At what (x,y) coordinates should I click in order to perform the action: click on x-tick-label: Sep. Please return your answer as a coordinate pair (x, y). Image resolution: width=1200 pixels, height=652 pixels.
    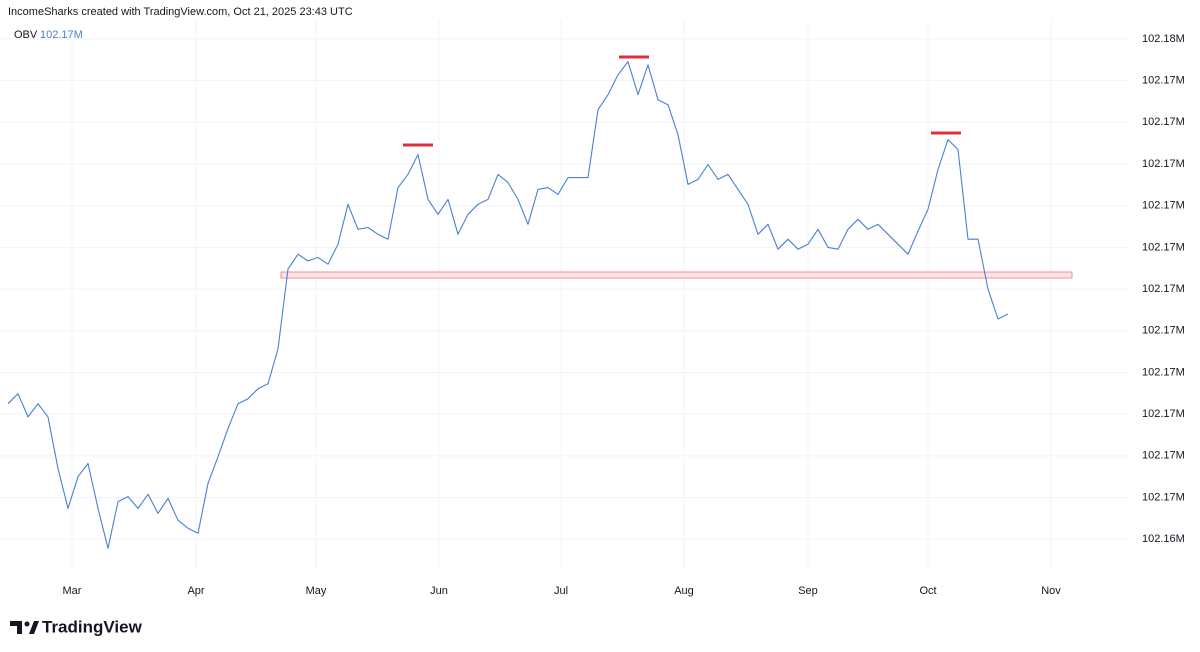
    Looking at the image, I should click on (808, 591).